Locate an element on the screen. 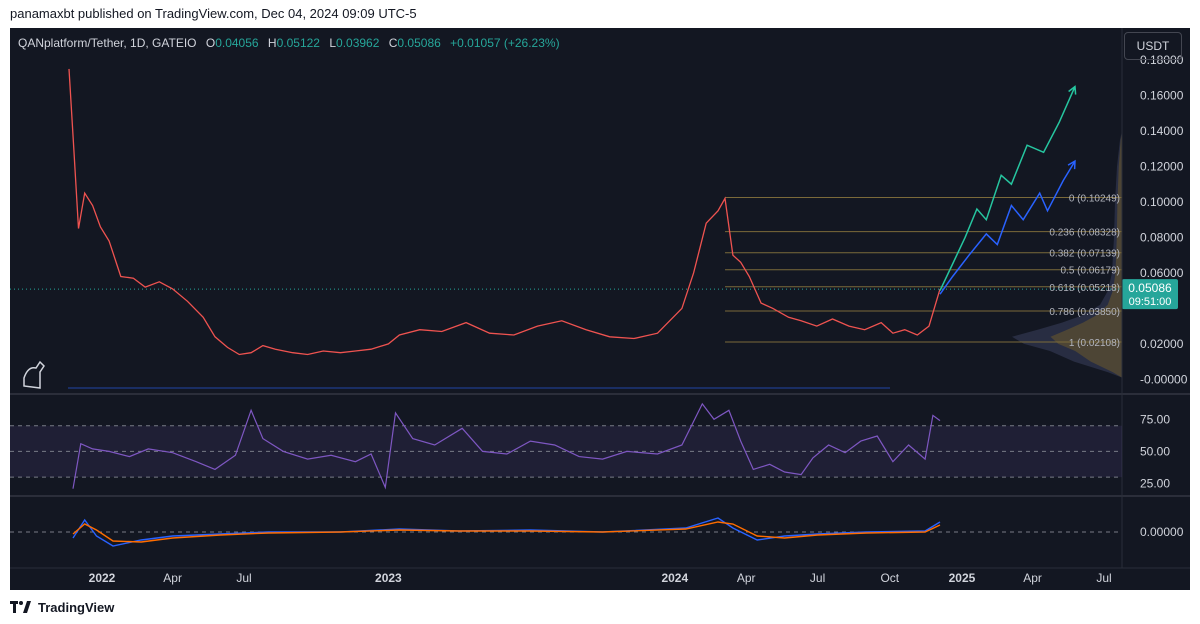 The height and width of the screenshot is (624, 1200). y-tick-label: 0.08000 is located at coordinates (1162, 237).